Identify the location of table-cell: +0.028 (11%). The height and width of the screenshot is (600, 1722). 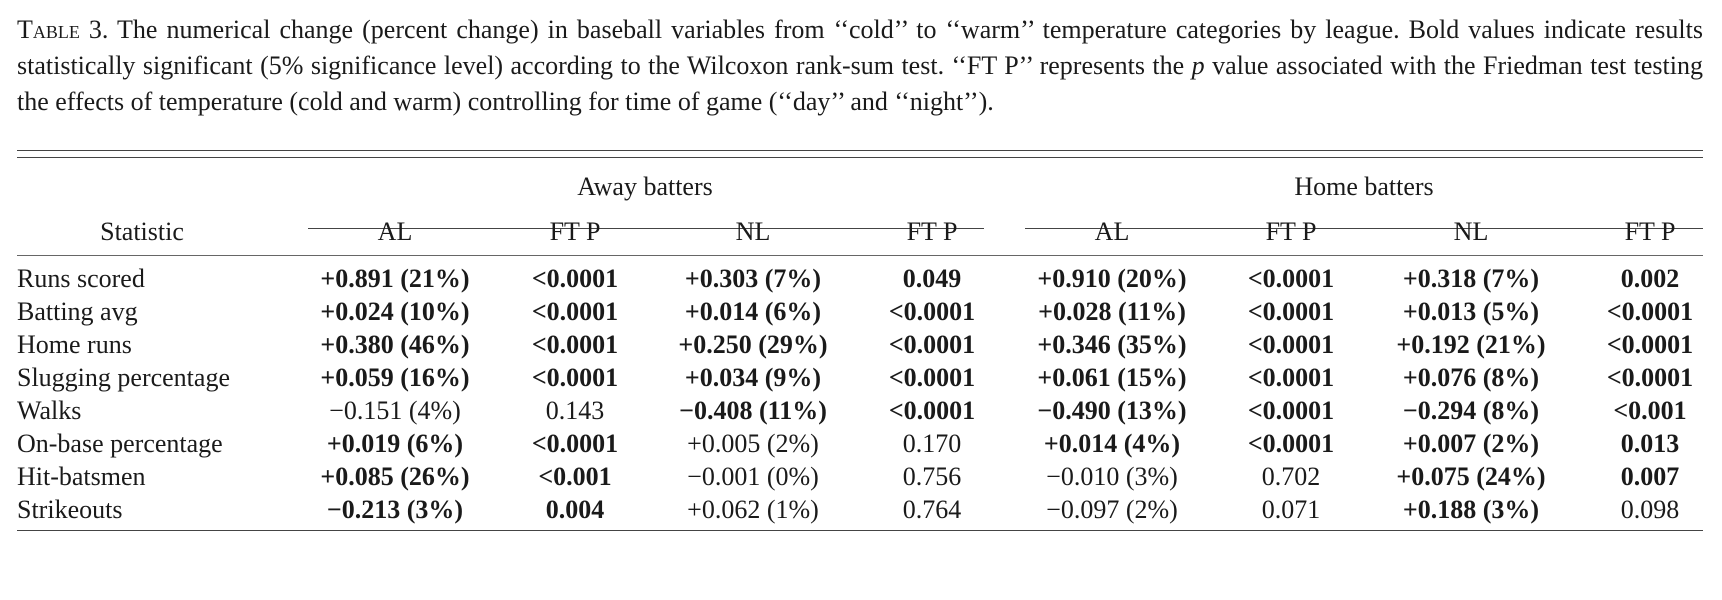
(1112, 311).